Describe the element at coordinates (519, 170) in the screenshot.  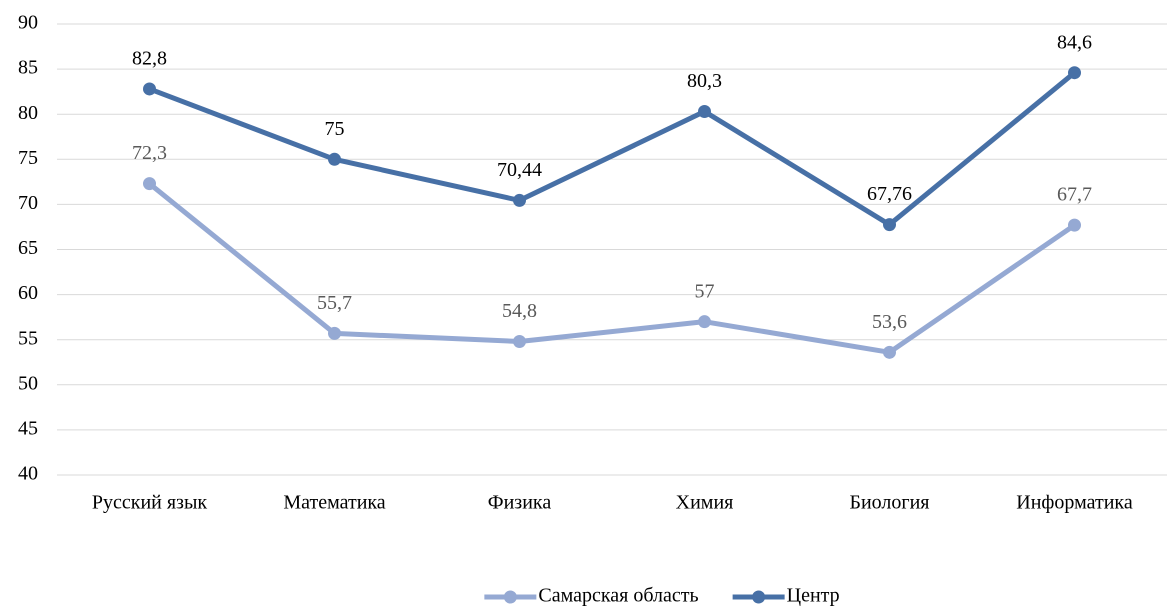
I see `data-label: 70,44` at that location.